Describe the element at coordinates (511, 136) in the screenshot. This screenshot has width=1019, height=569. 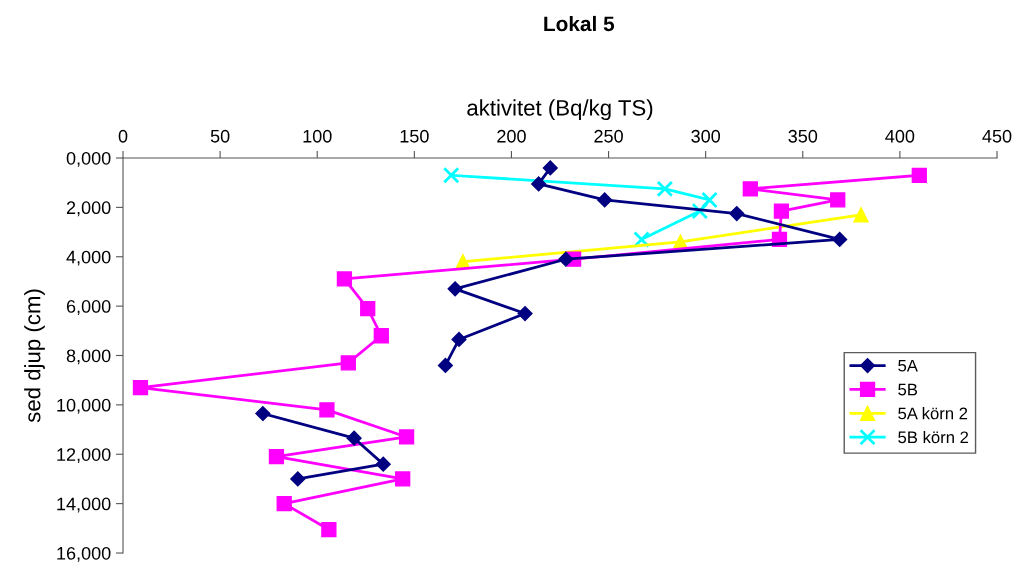
I see `x-tick-label: 200` at that location.